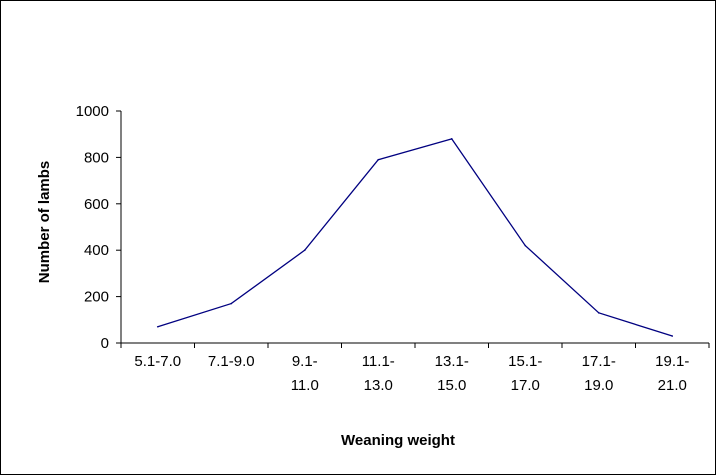 The height and width of the screenshot is (476, 716). I want to click on x-tick-label: 11.1-13.0, so click(378, 373).